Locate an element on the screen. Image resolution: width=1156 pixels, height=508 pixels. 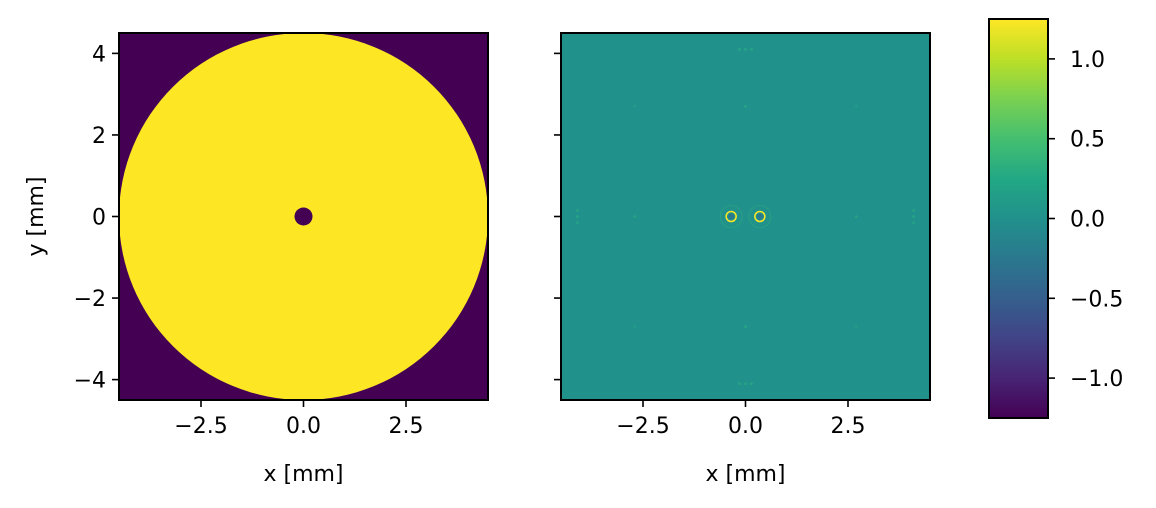
colorbar-tick-label: 1.0 is located at coordinates (1087, 60).